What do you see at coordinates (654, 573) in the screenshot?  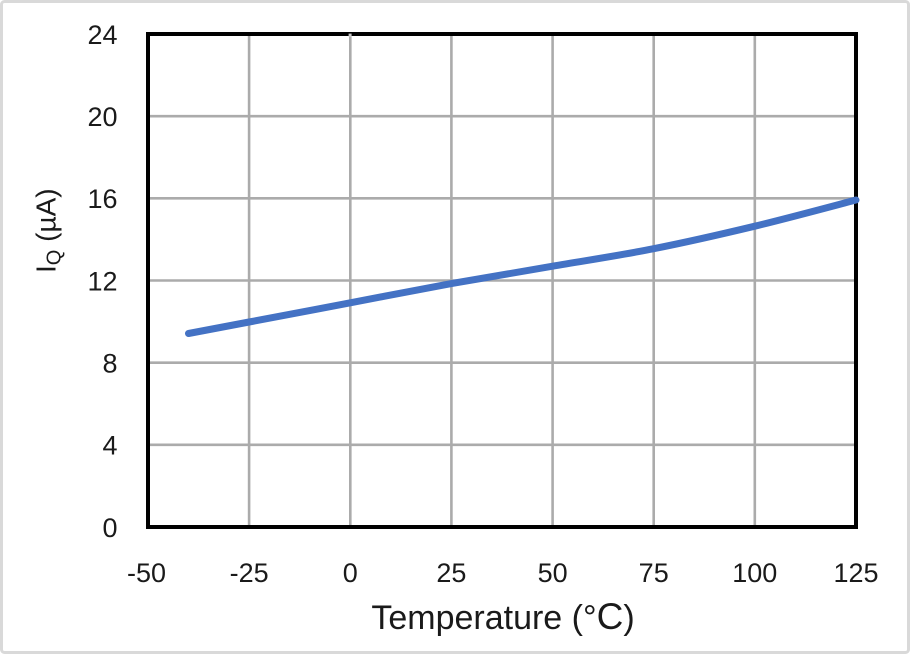 I see `svg-text: 75` at bounding box center [654, 573].